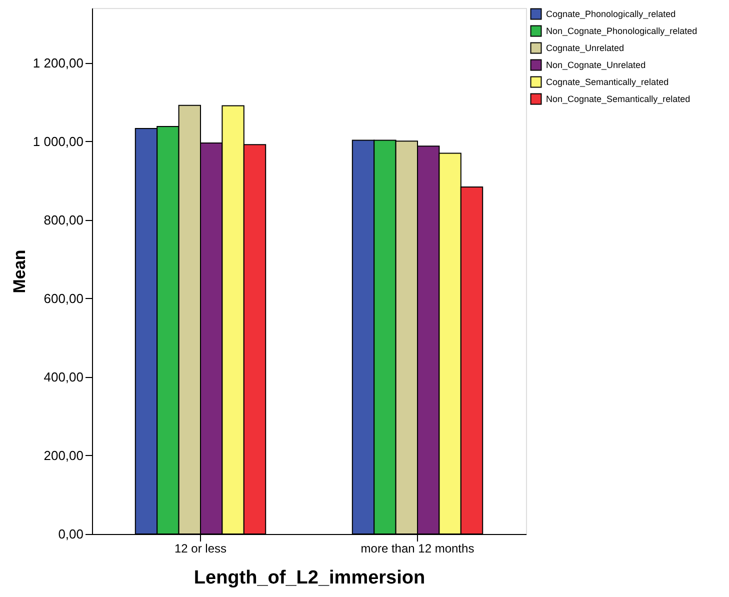 This screenshot has width=729, height=597. Describe the element at coordinates (71, 534) in the screenshot. I see `y-tick-label: 0,00` at that location.